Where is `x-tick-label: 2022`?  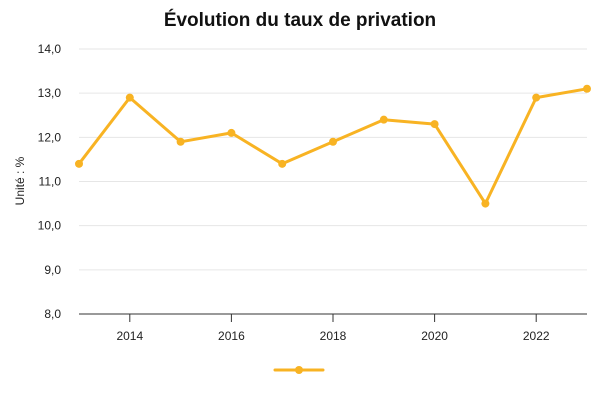 x-tick-label: 2022 is located at coordinates (536, 336).